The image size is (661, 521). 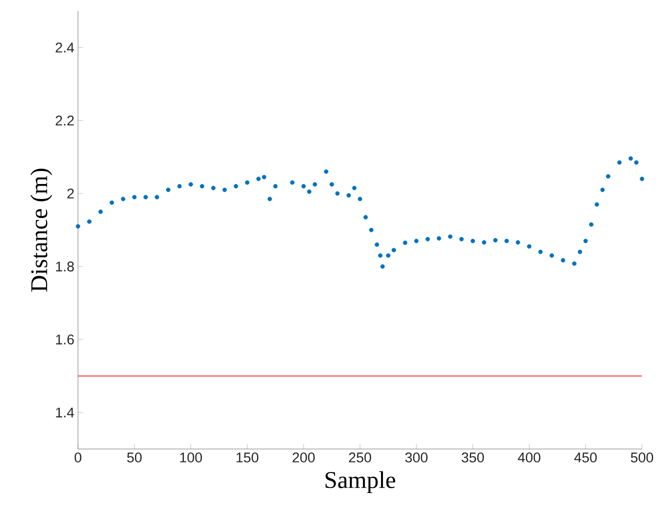 What do you see at coordinates (529, 457) in the screenshot?
I see `x-tick-label: 400` at bounding box center [529, 457].